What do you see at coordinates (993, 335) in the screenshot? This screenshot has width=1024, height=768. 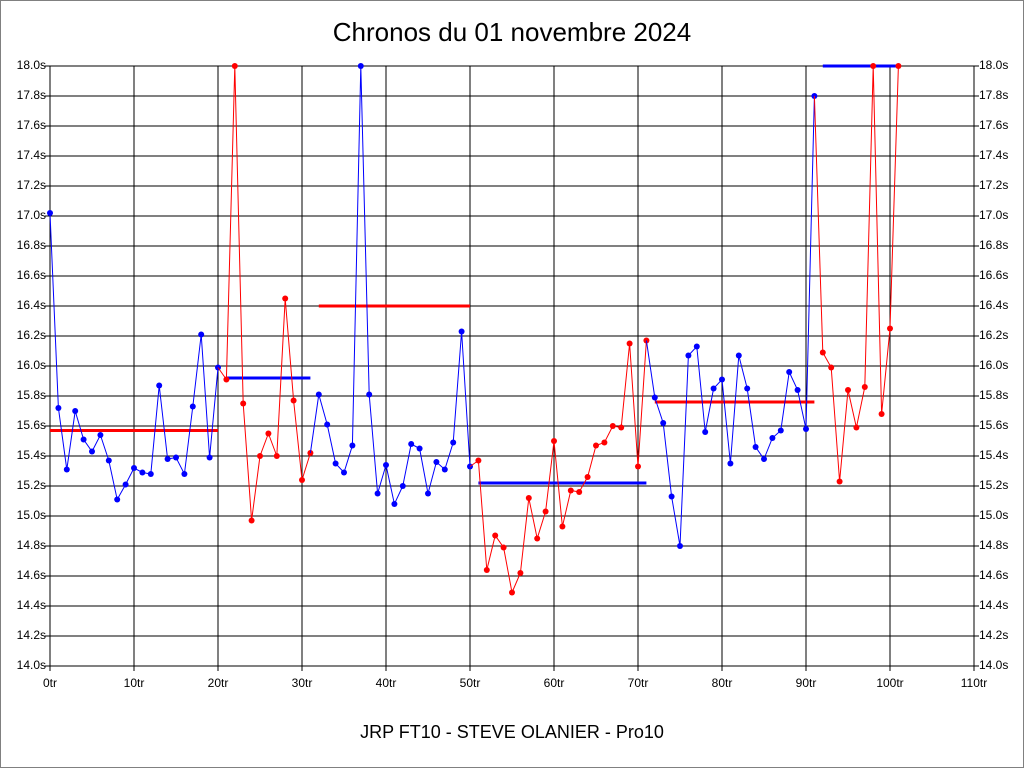 I see `y2-tick-label: 16.2s` at bounding box center [993, 335].